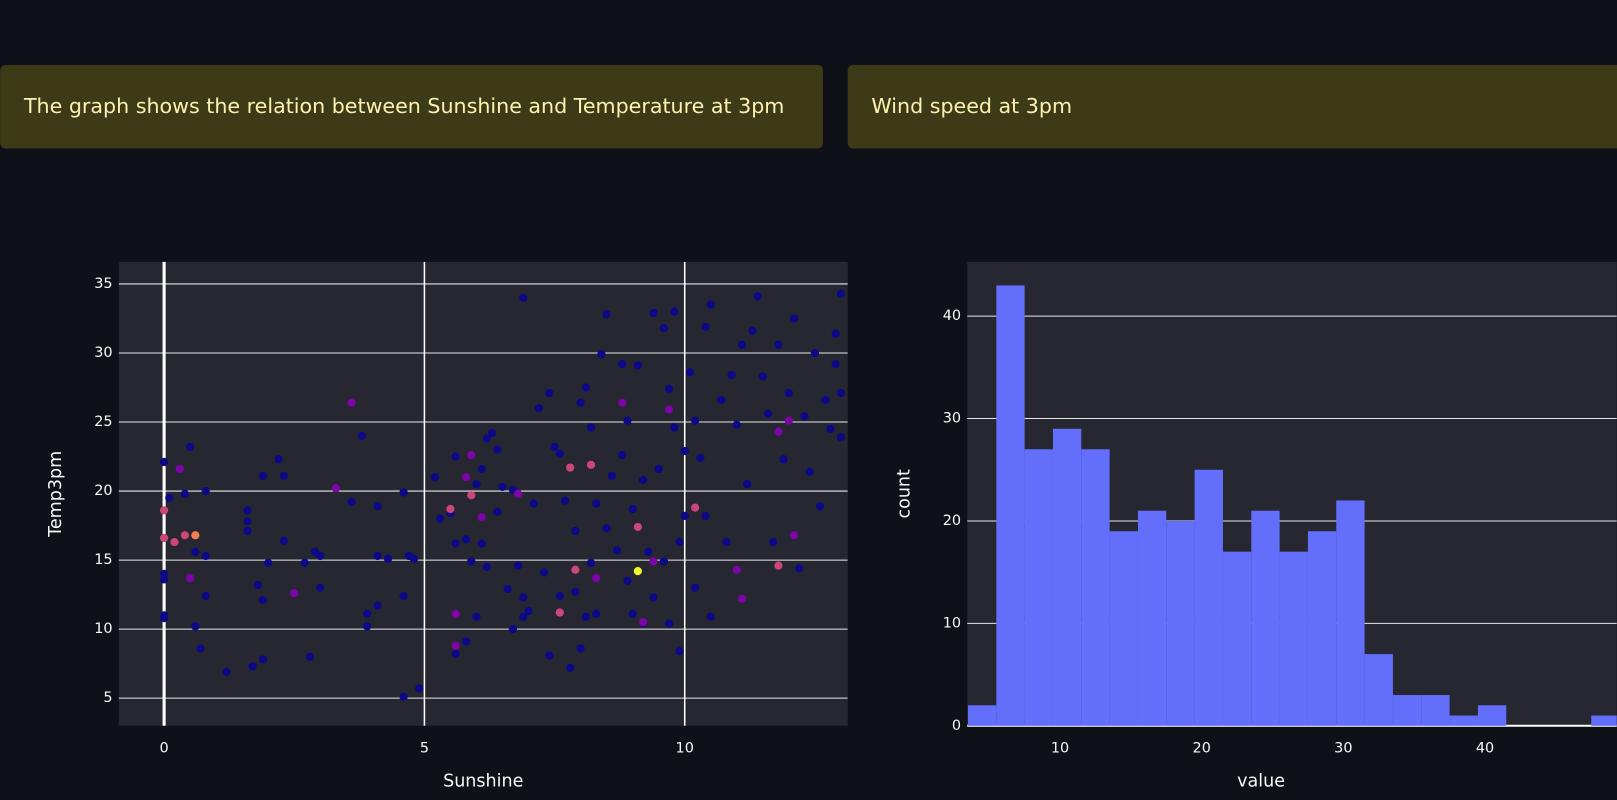 The image size is (1617, 800). Describe the element at coordinates (904, 494) in the screenshot. I see `y-axis-title: count` at that location.